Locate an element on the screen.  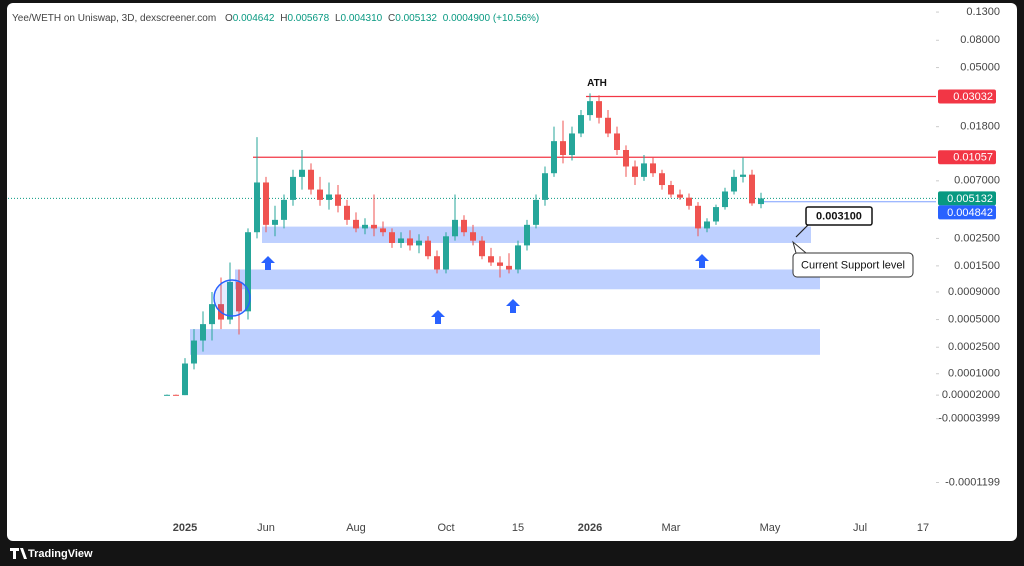
ohlc-key: O is located at coordinates (229, 18).